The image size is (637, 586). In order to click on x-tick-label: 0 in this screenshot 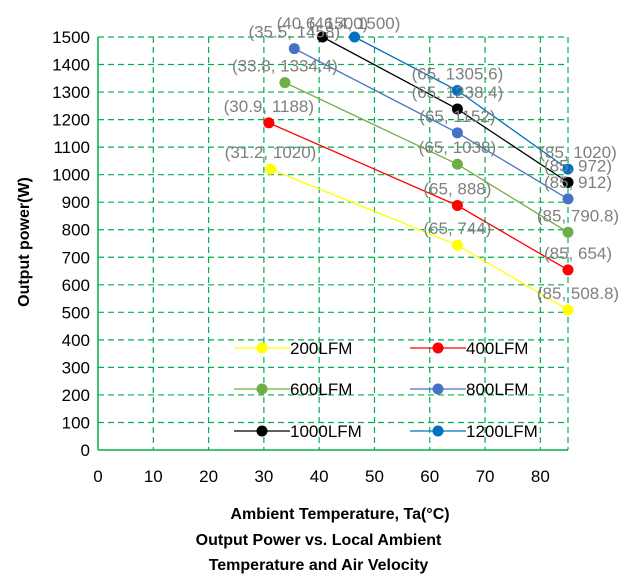, I will do `click(97, 476)`.